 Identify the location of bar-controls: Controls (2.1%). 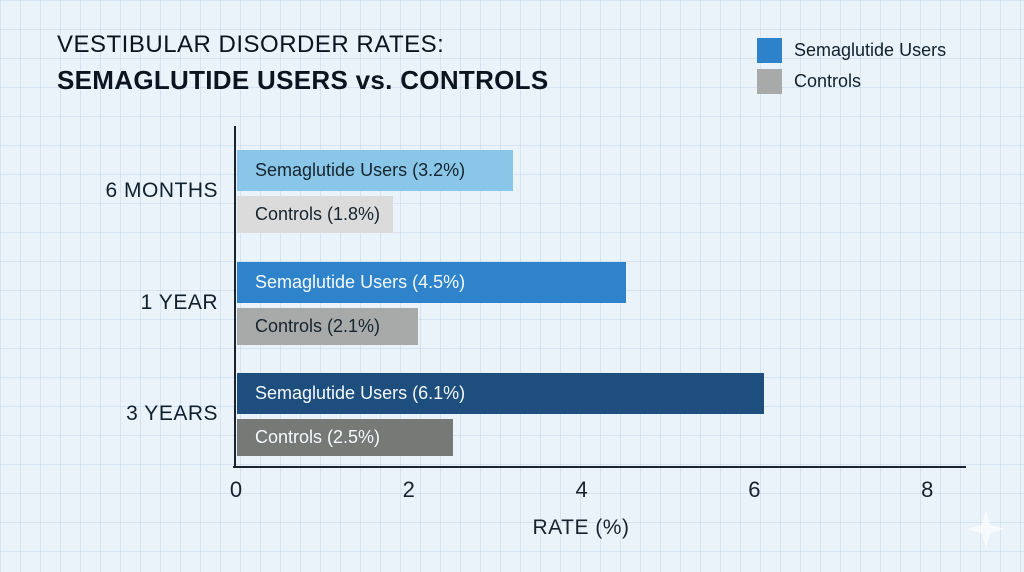
(327, 326).